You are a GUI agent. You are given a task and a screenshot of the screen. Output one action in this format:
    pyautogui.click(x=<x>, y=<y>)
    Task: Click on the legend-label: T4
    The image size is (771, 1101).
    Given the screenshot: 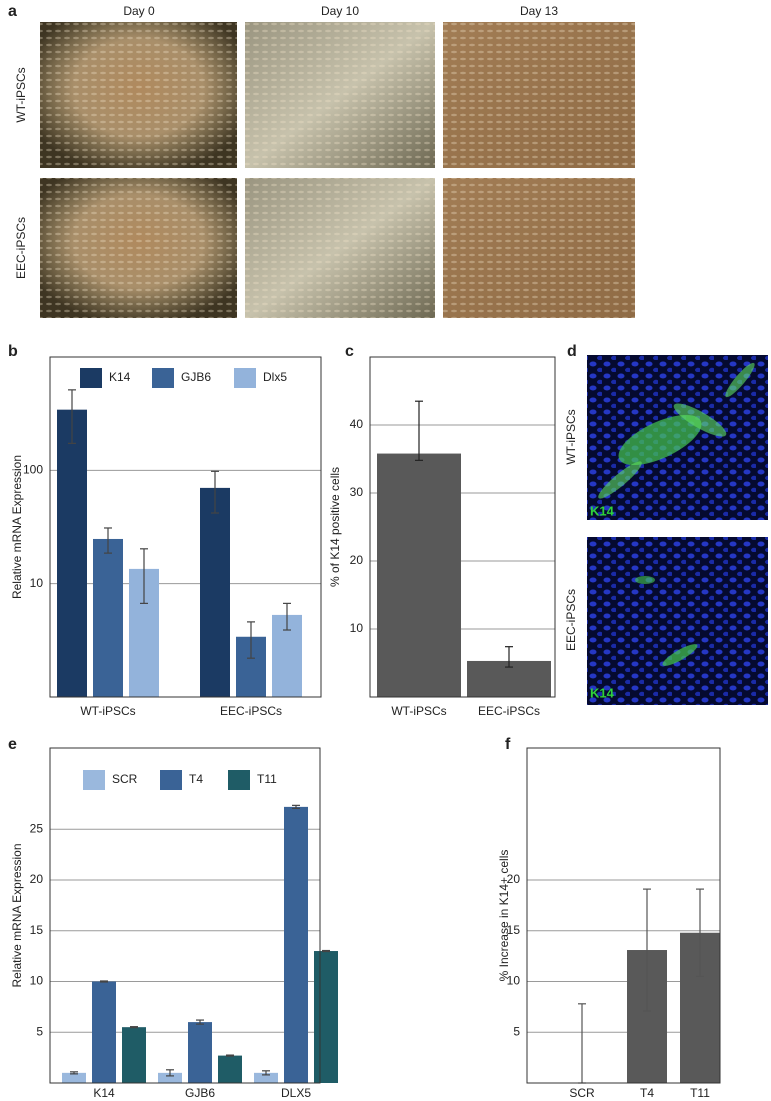 What is the action you would take?
    pyautogui.click(x=196, y=779)
    